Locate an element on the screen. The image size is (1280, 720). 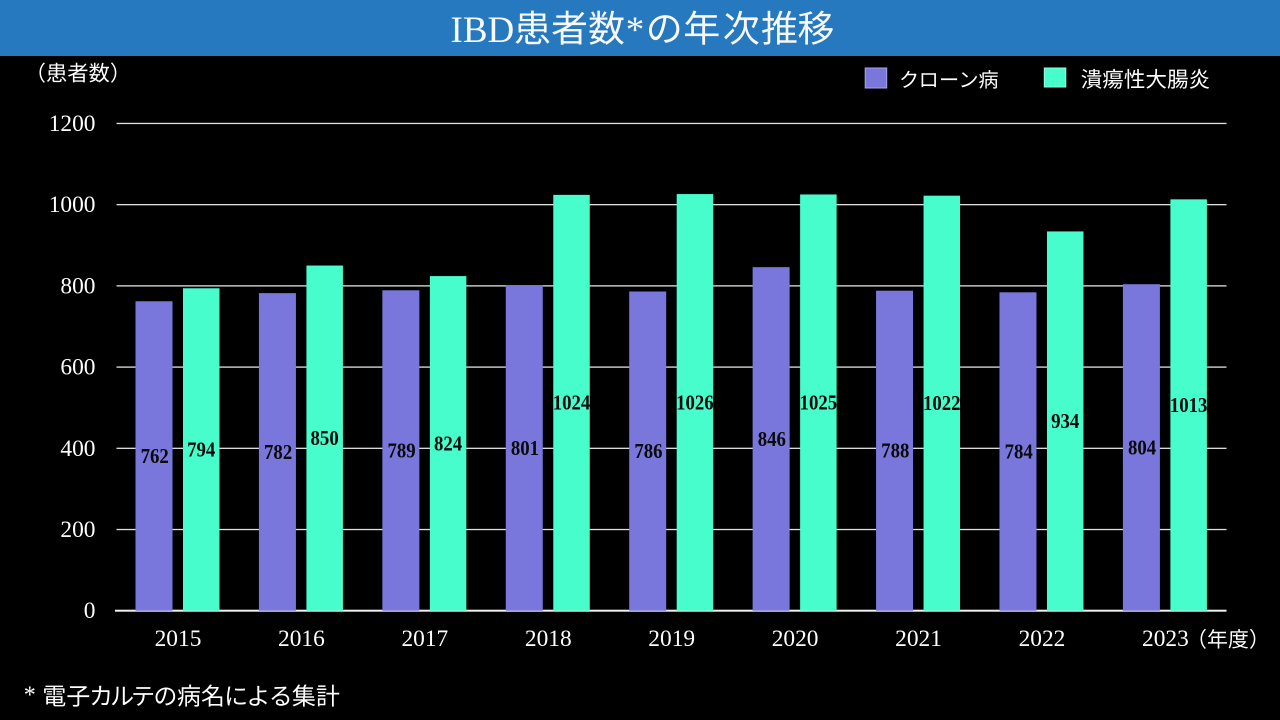
svg-text: 2018 is located at coordinates (548, 639).